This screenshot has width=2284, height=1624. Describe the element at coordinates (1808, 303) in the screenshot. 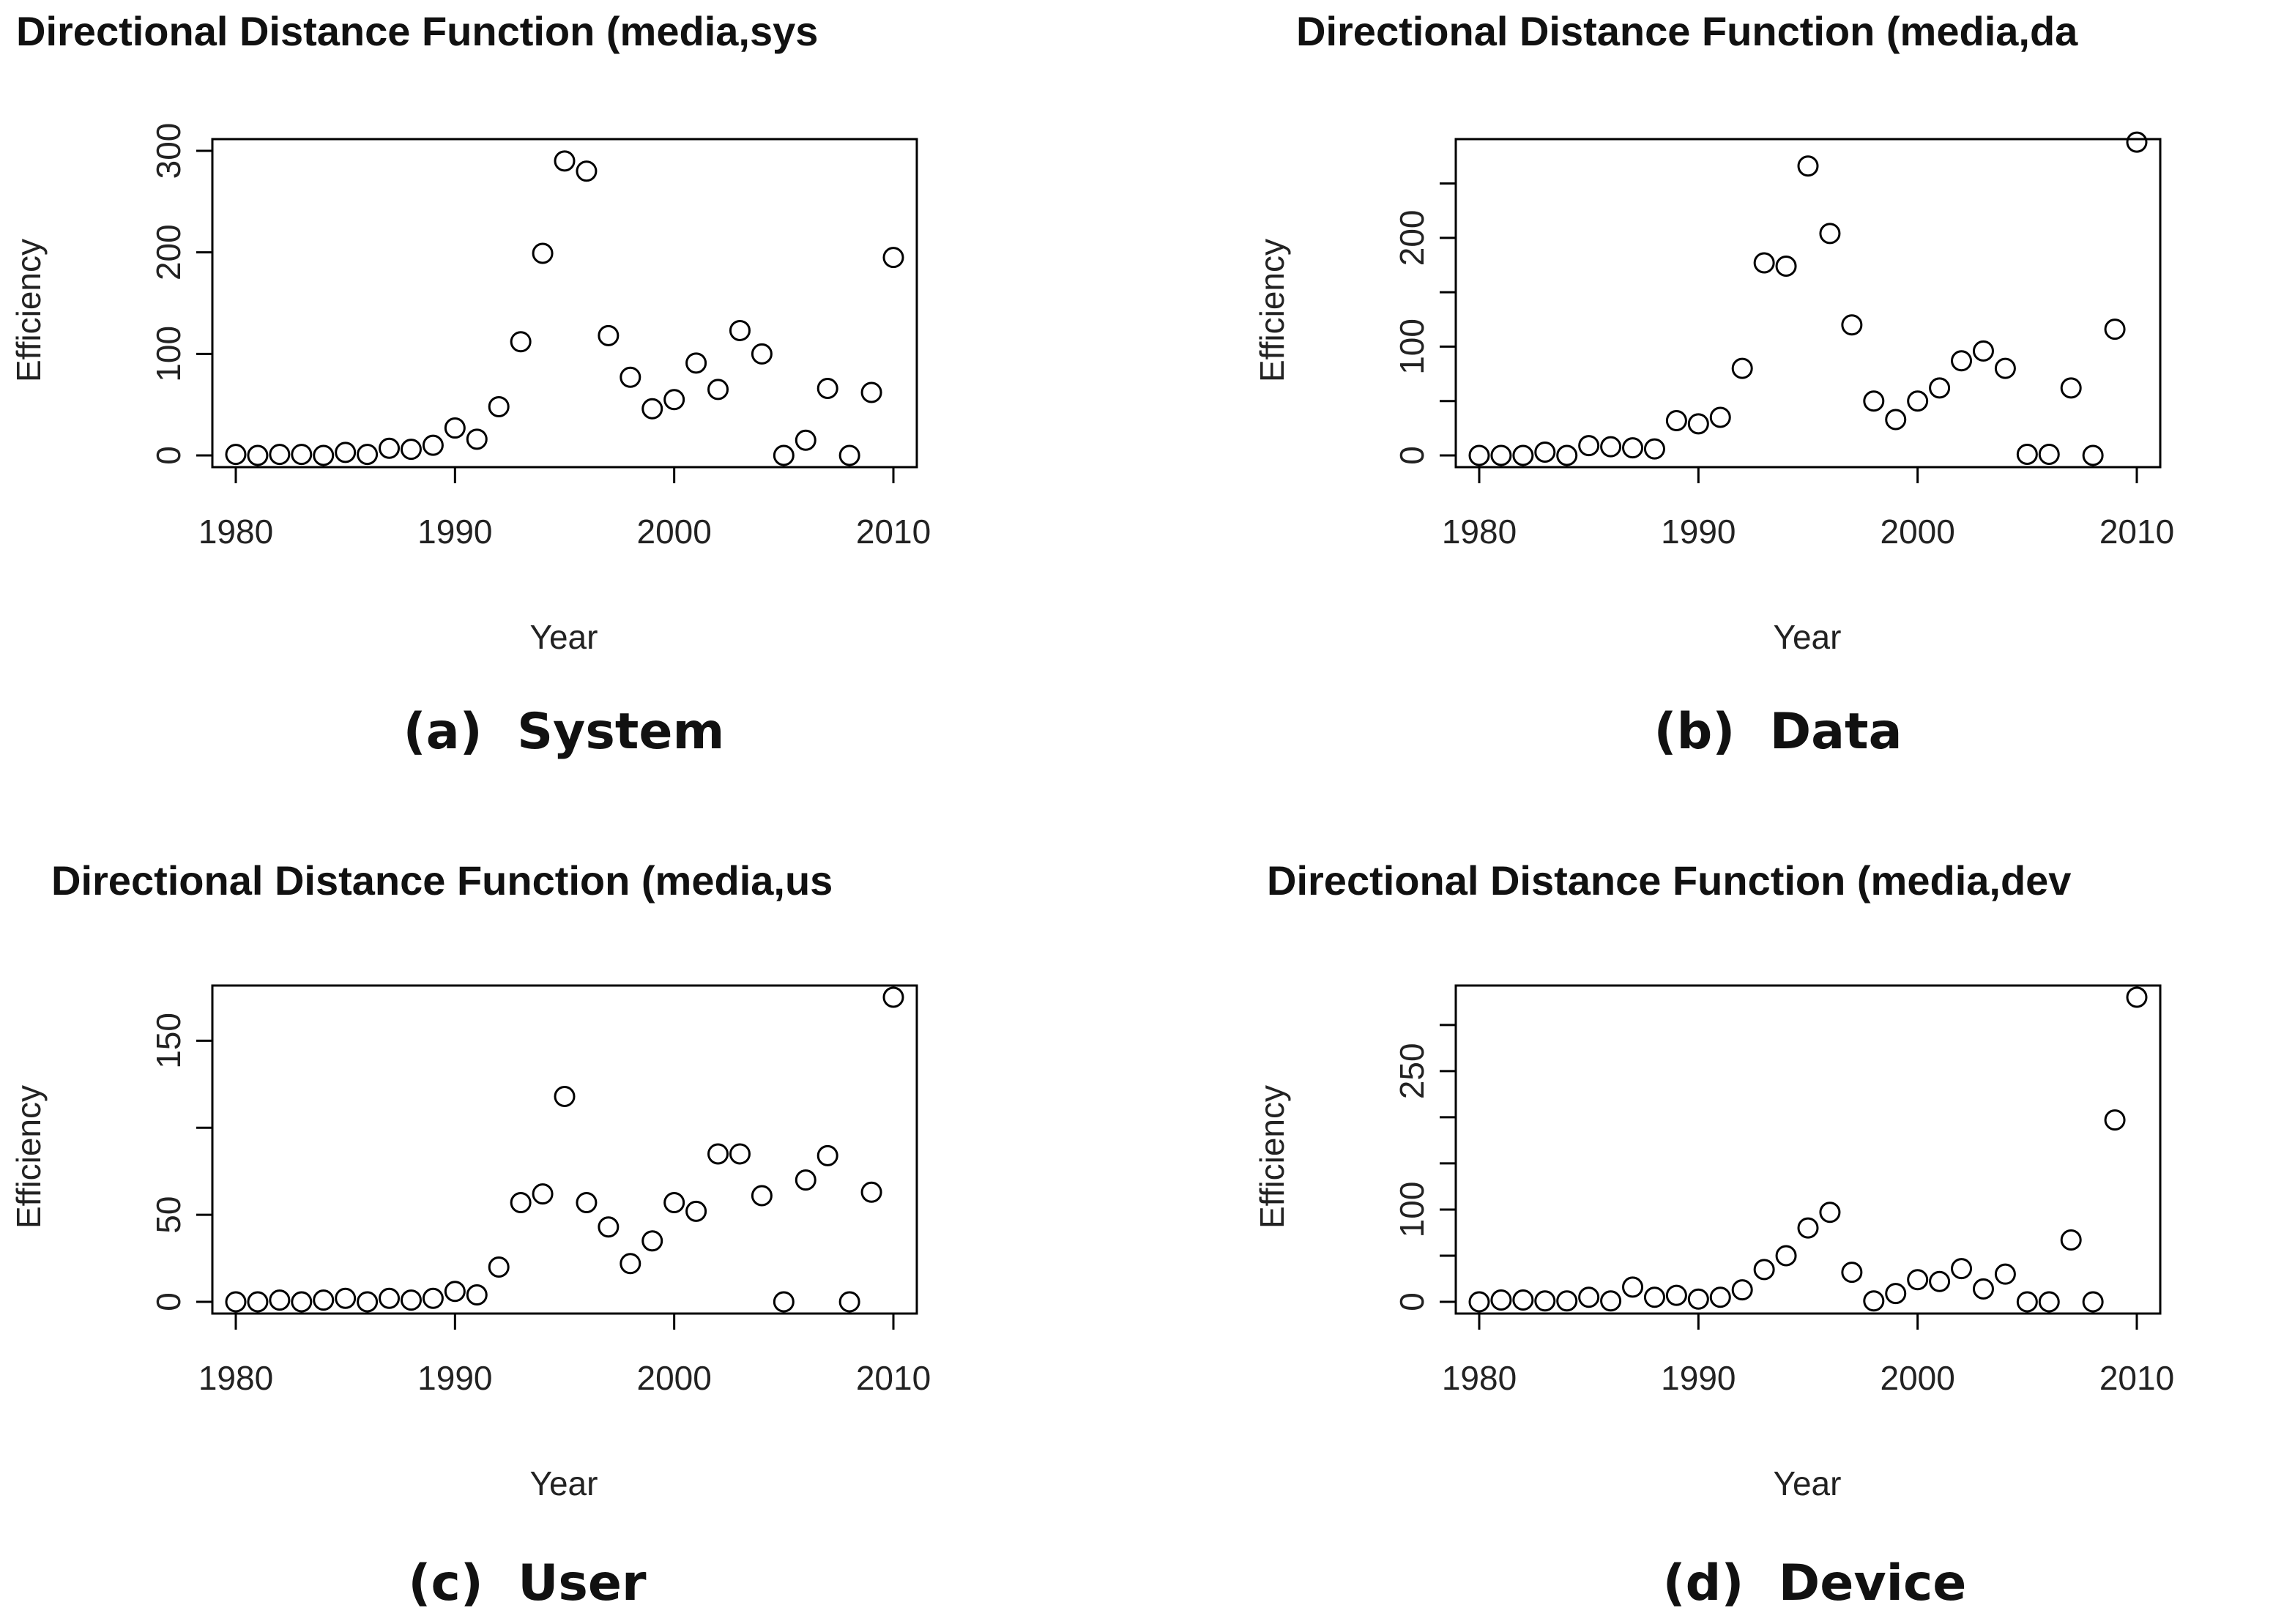

I see `plot-frame` at that location.